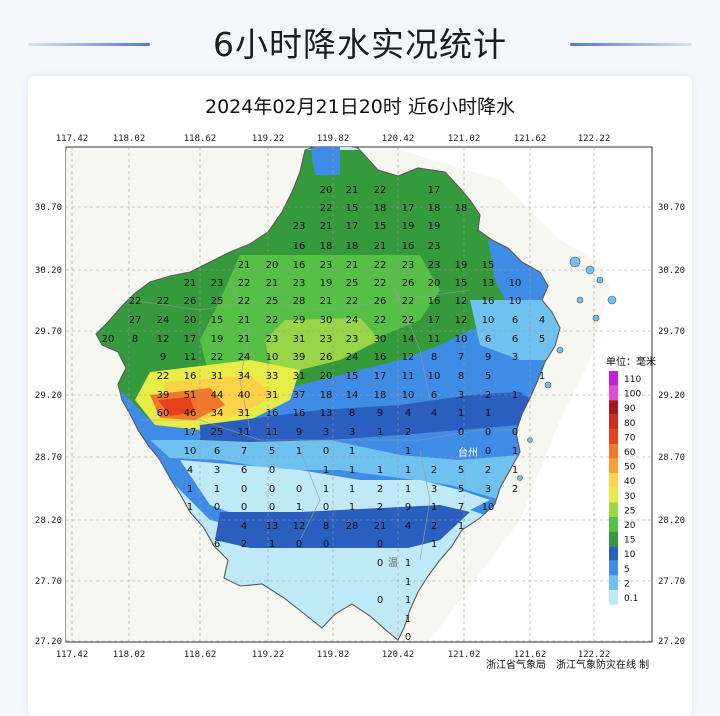 The image size is (720, 716). I want to click on longitude-label: 118.02, so click(129, 139).